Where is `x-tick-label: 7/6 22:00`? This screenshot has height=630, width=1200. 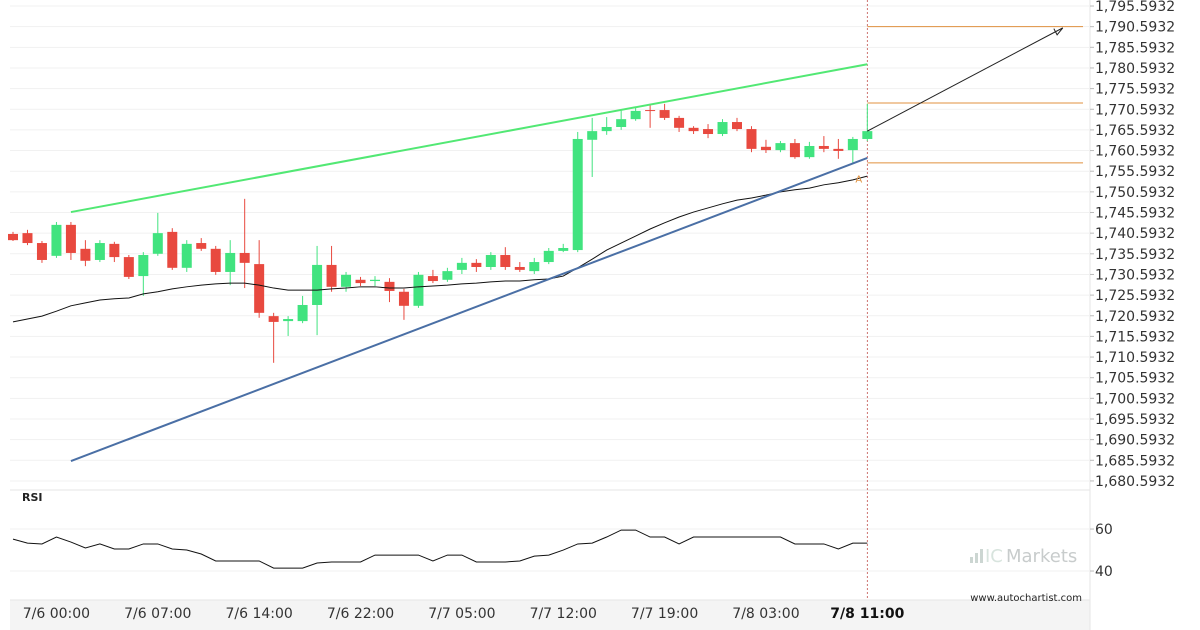 x-tick-label: 7/6 22:00 is located at coordinates (360, 614).